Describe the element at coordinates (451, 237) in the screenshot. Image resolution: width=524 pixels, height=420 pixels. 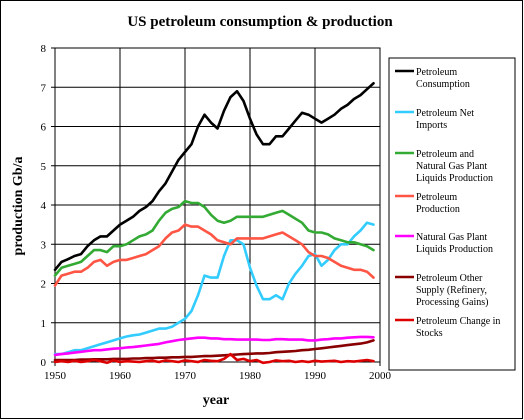
I see `legend-label-5: Natural Gas Plant` at that location.